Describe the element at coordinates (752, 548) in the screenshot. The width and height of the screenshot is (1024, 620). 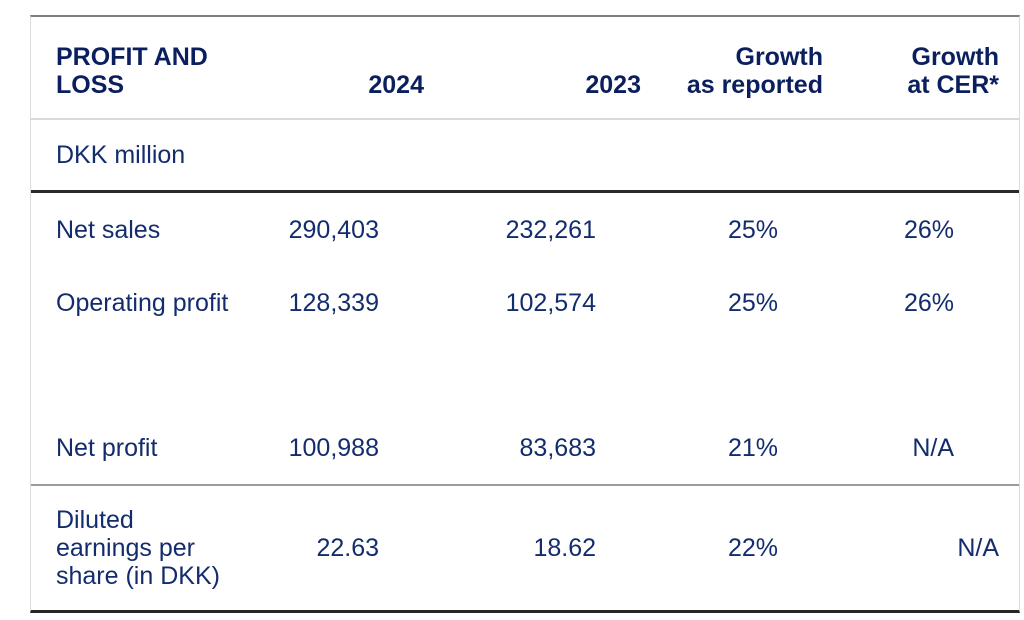
I see `diluted-eps-growth-reported: 22%` at that location.